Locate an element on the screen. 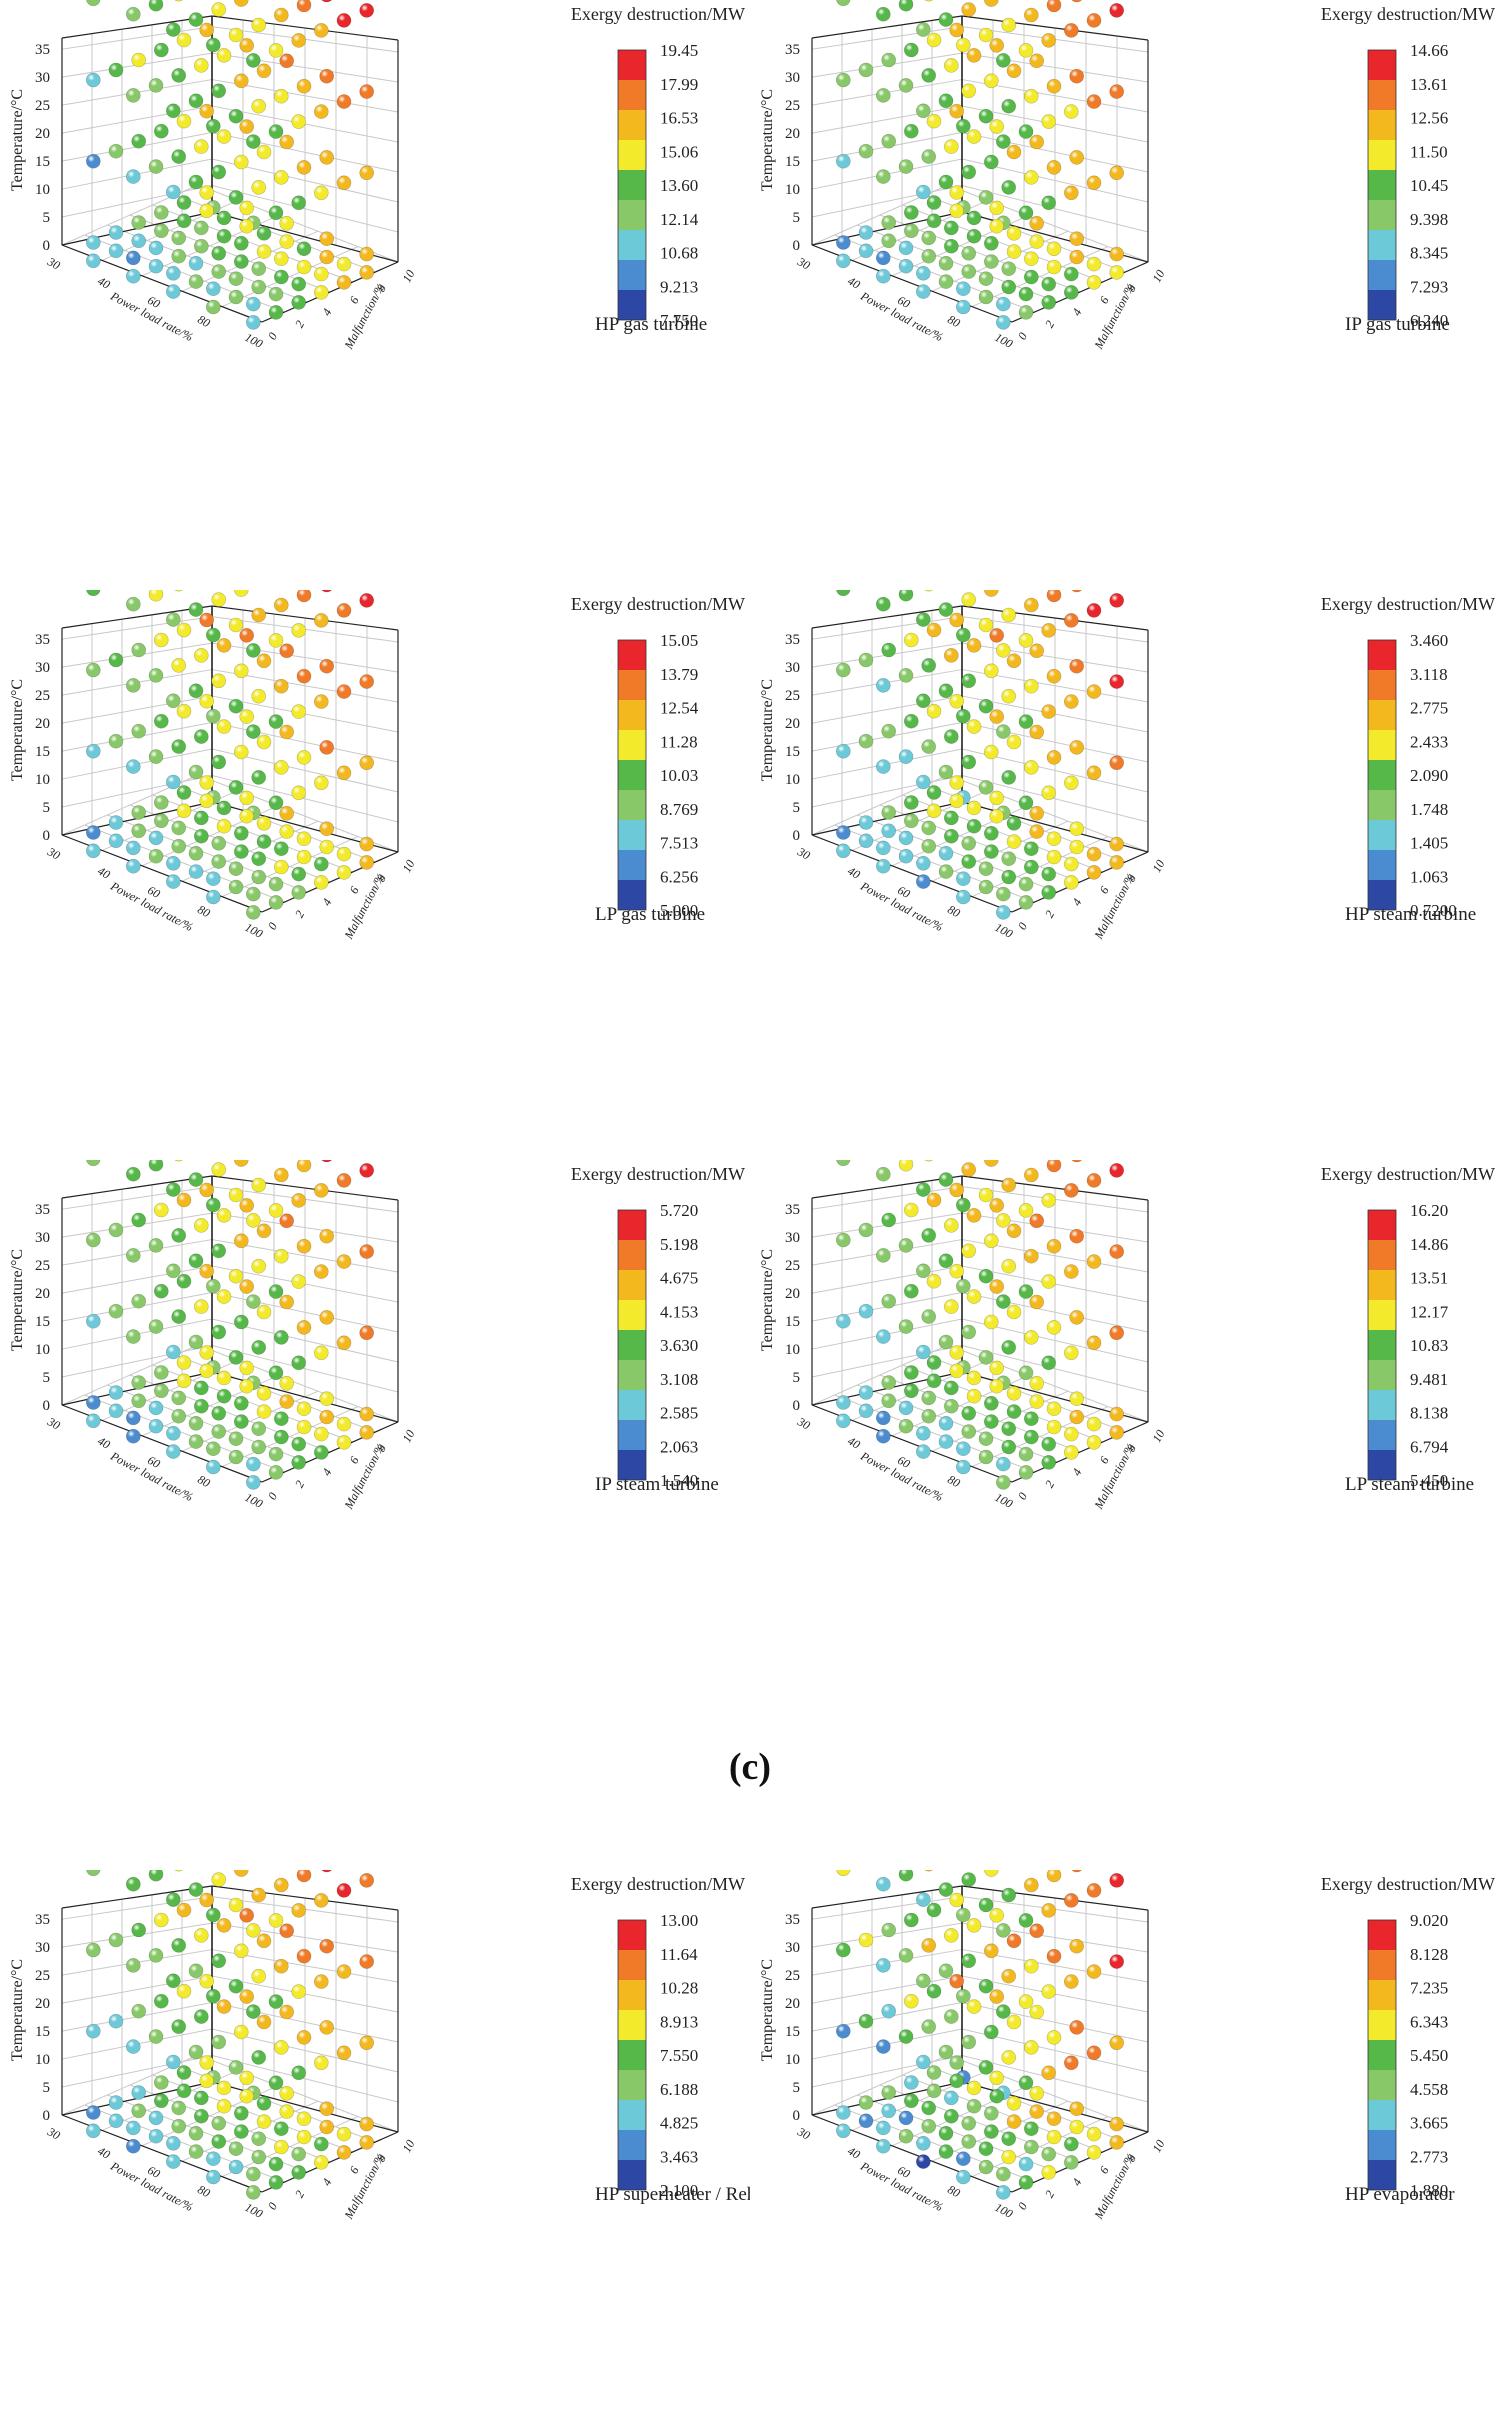 Image resolution: width=1500 pixels, height=2421 pixels. z-tick-label: 5 is located at coordinates (797, 2088).